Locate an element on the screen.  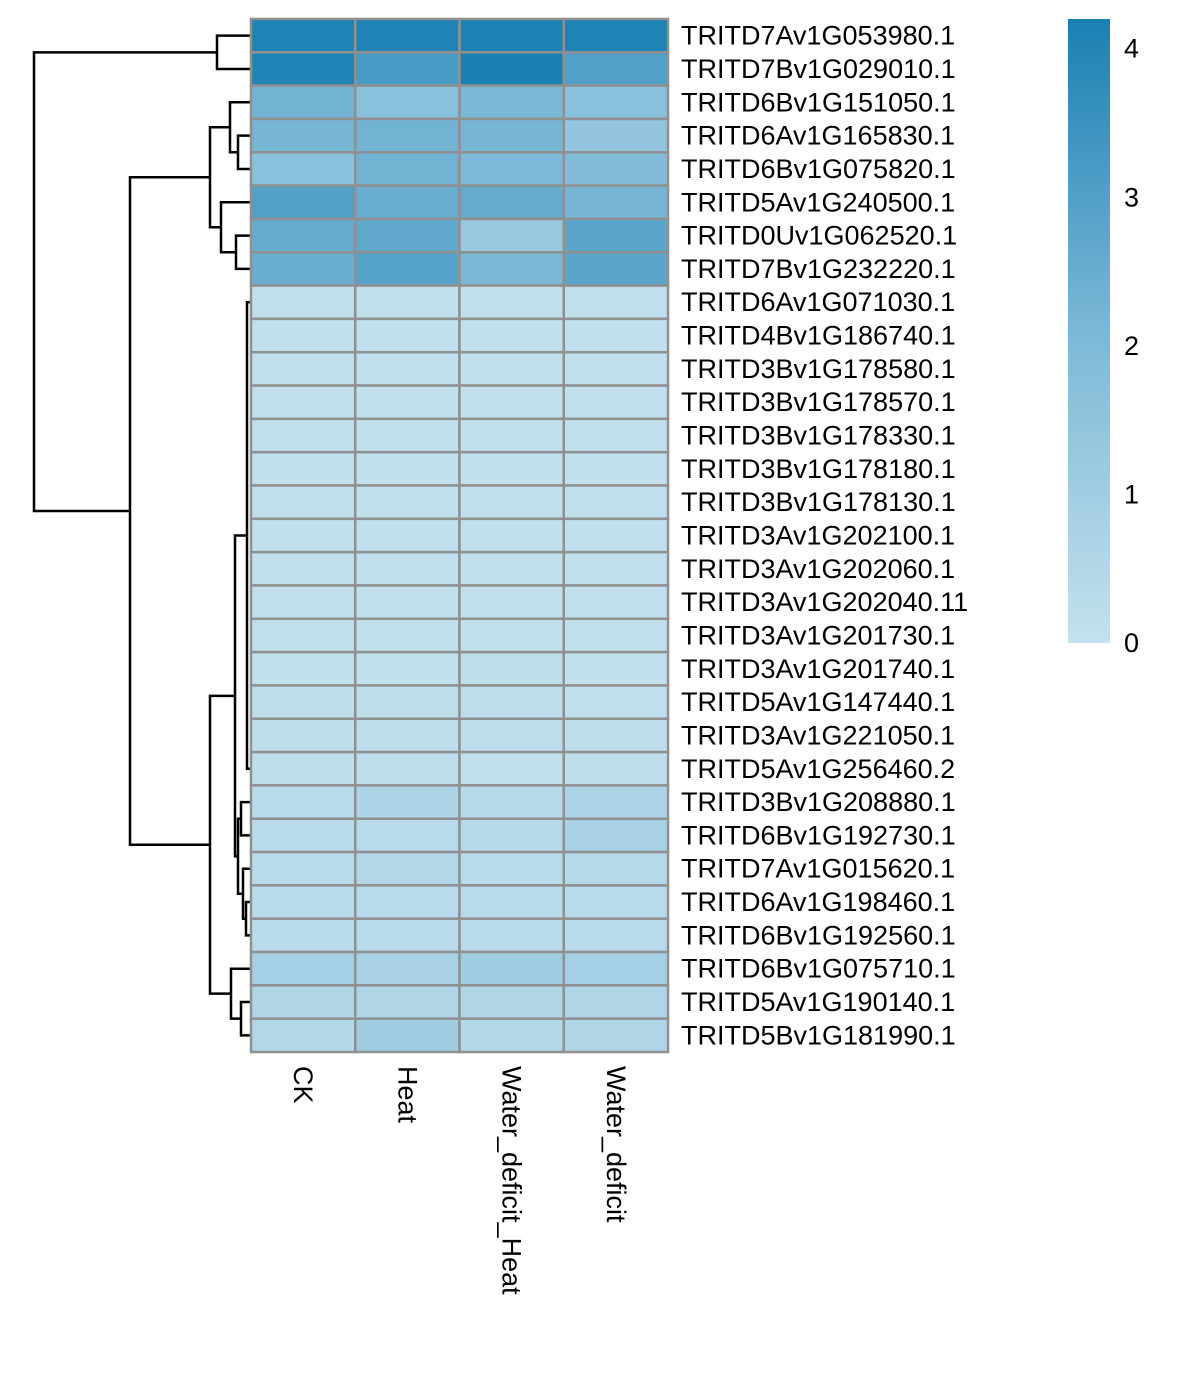
row-label: TRITD5Av1G147440.1 is located at coordinates (818, 702).